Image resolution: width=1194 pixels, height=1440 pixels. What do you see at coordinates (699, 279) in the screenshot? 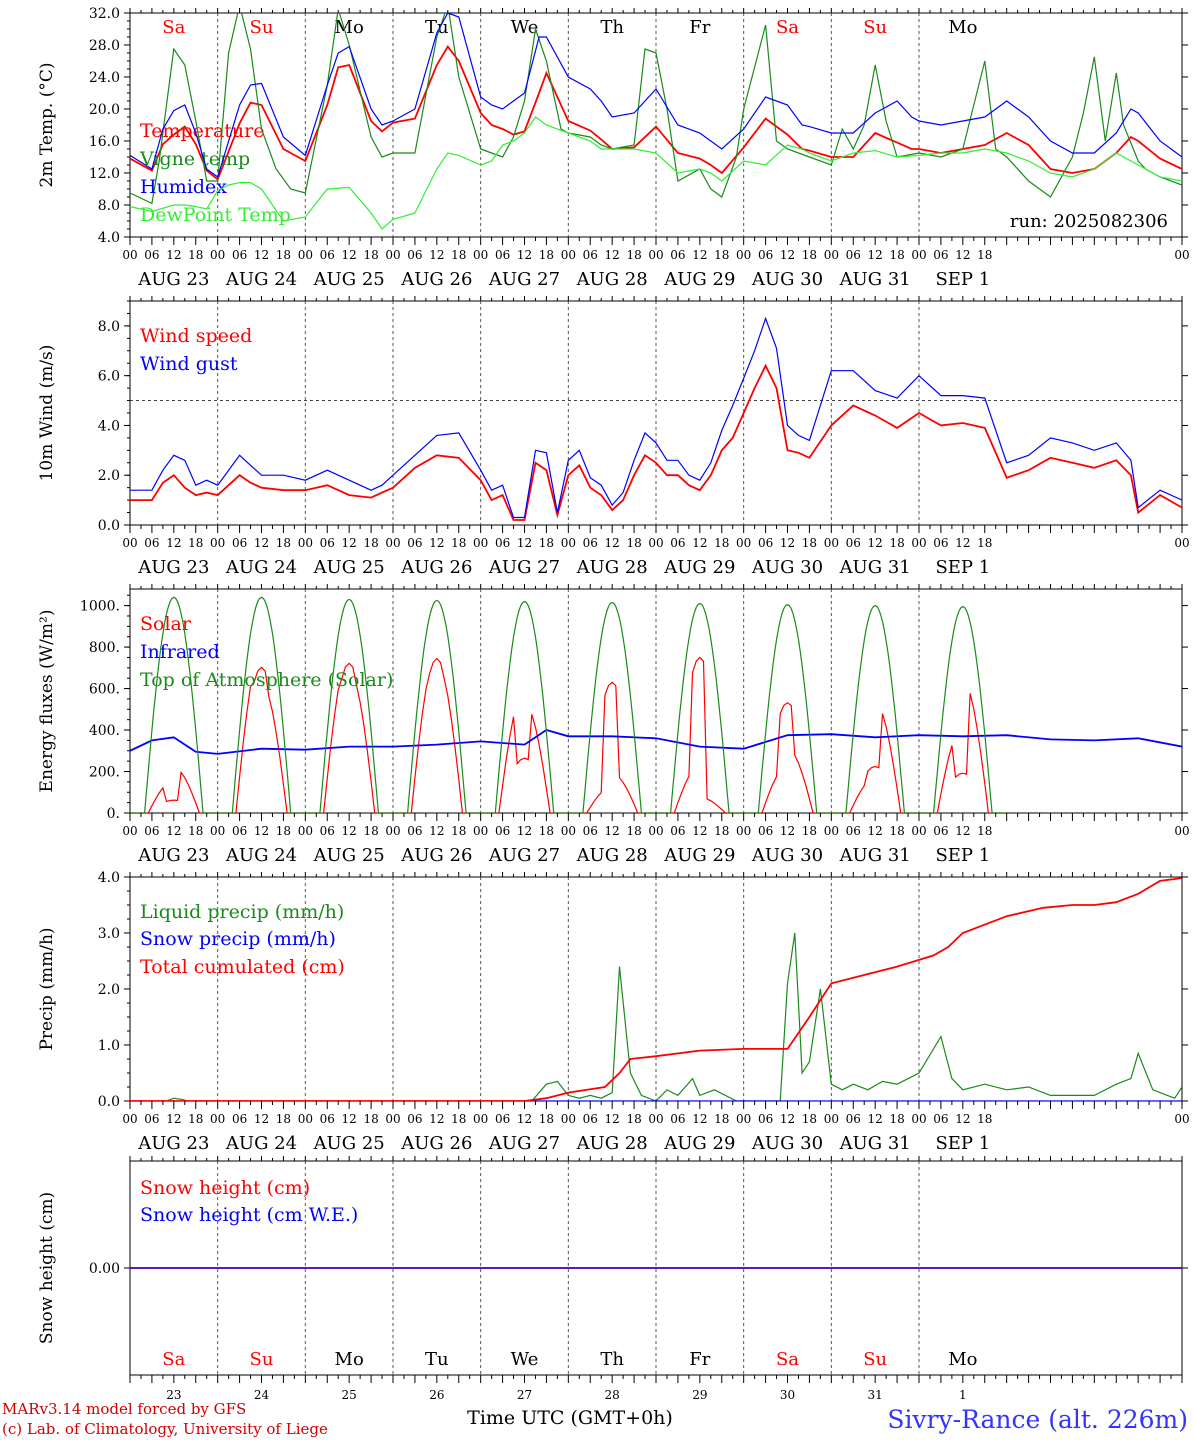
I see `date-label: AUG 29` at bounding box center [699, 279].